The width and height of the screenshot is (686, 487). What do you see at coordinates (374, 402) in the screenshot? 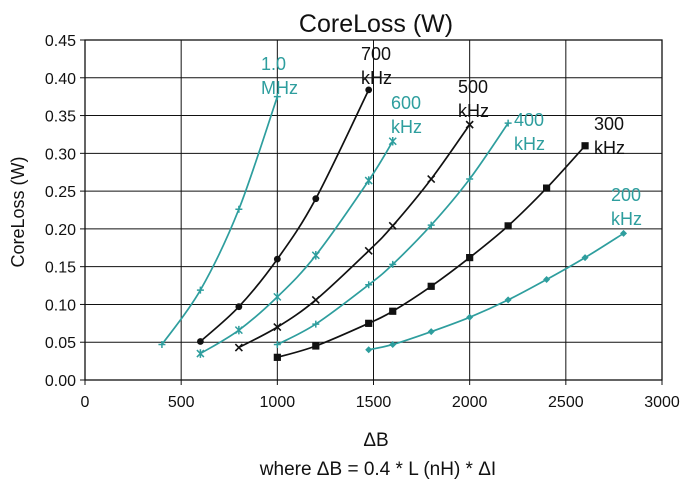
I see `x-tick-label: 1500` at bounding box center [374, 402].